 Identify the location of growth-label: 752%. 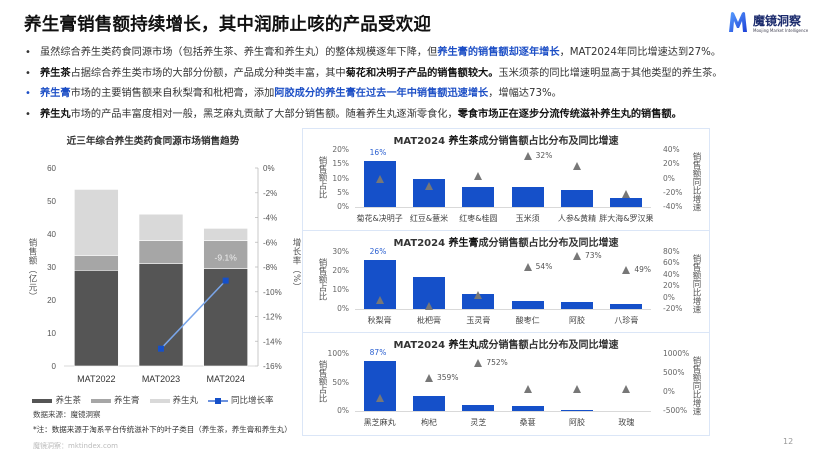
(497, 363).